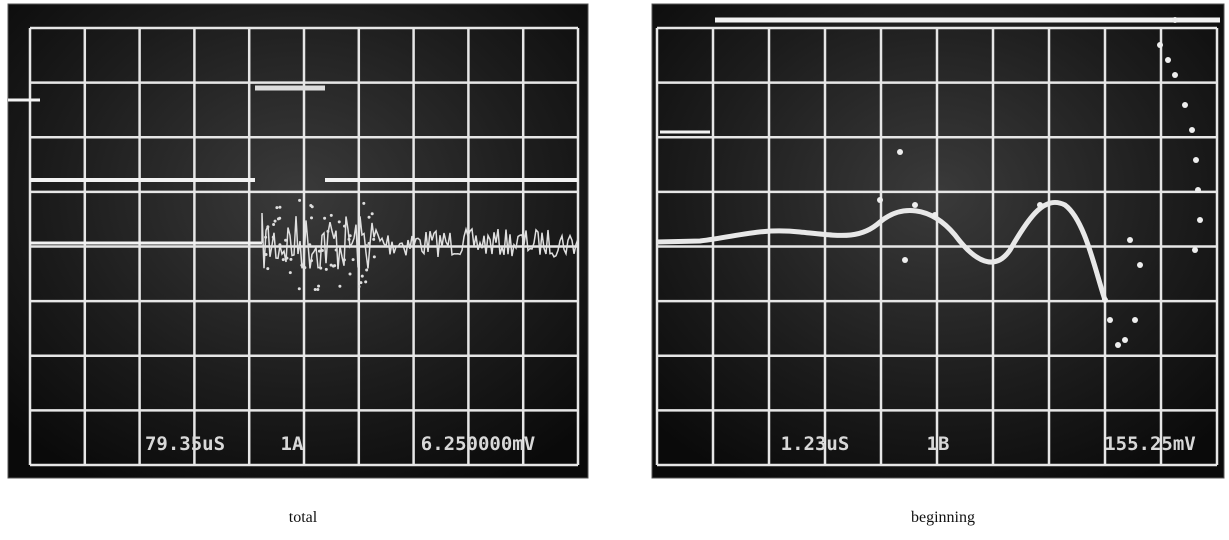  I want to click on readout: 155.25mV, so click(1150, 444).